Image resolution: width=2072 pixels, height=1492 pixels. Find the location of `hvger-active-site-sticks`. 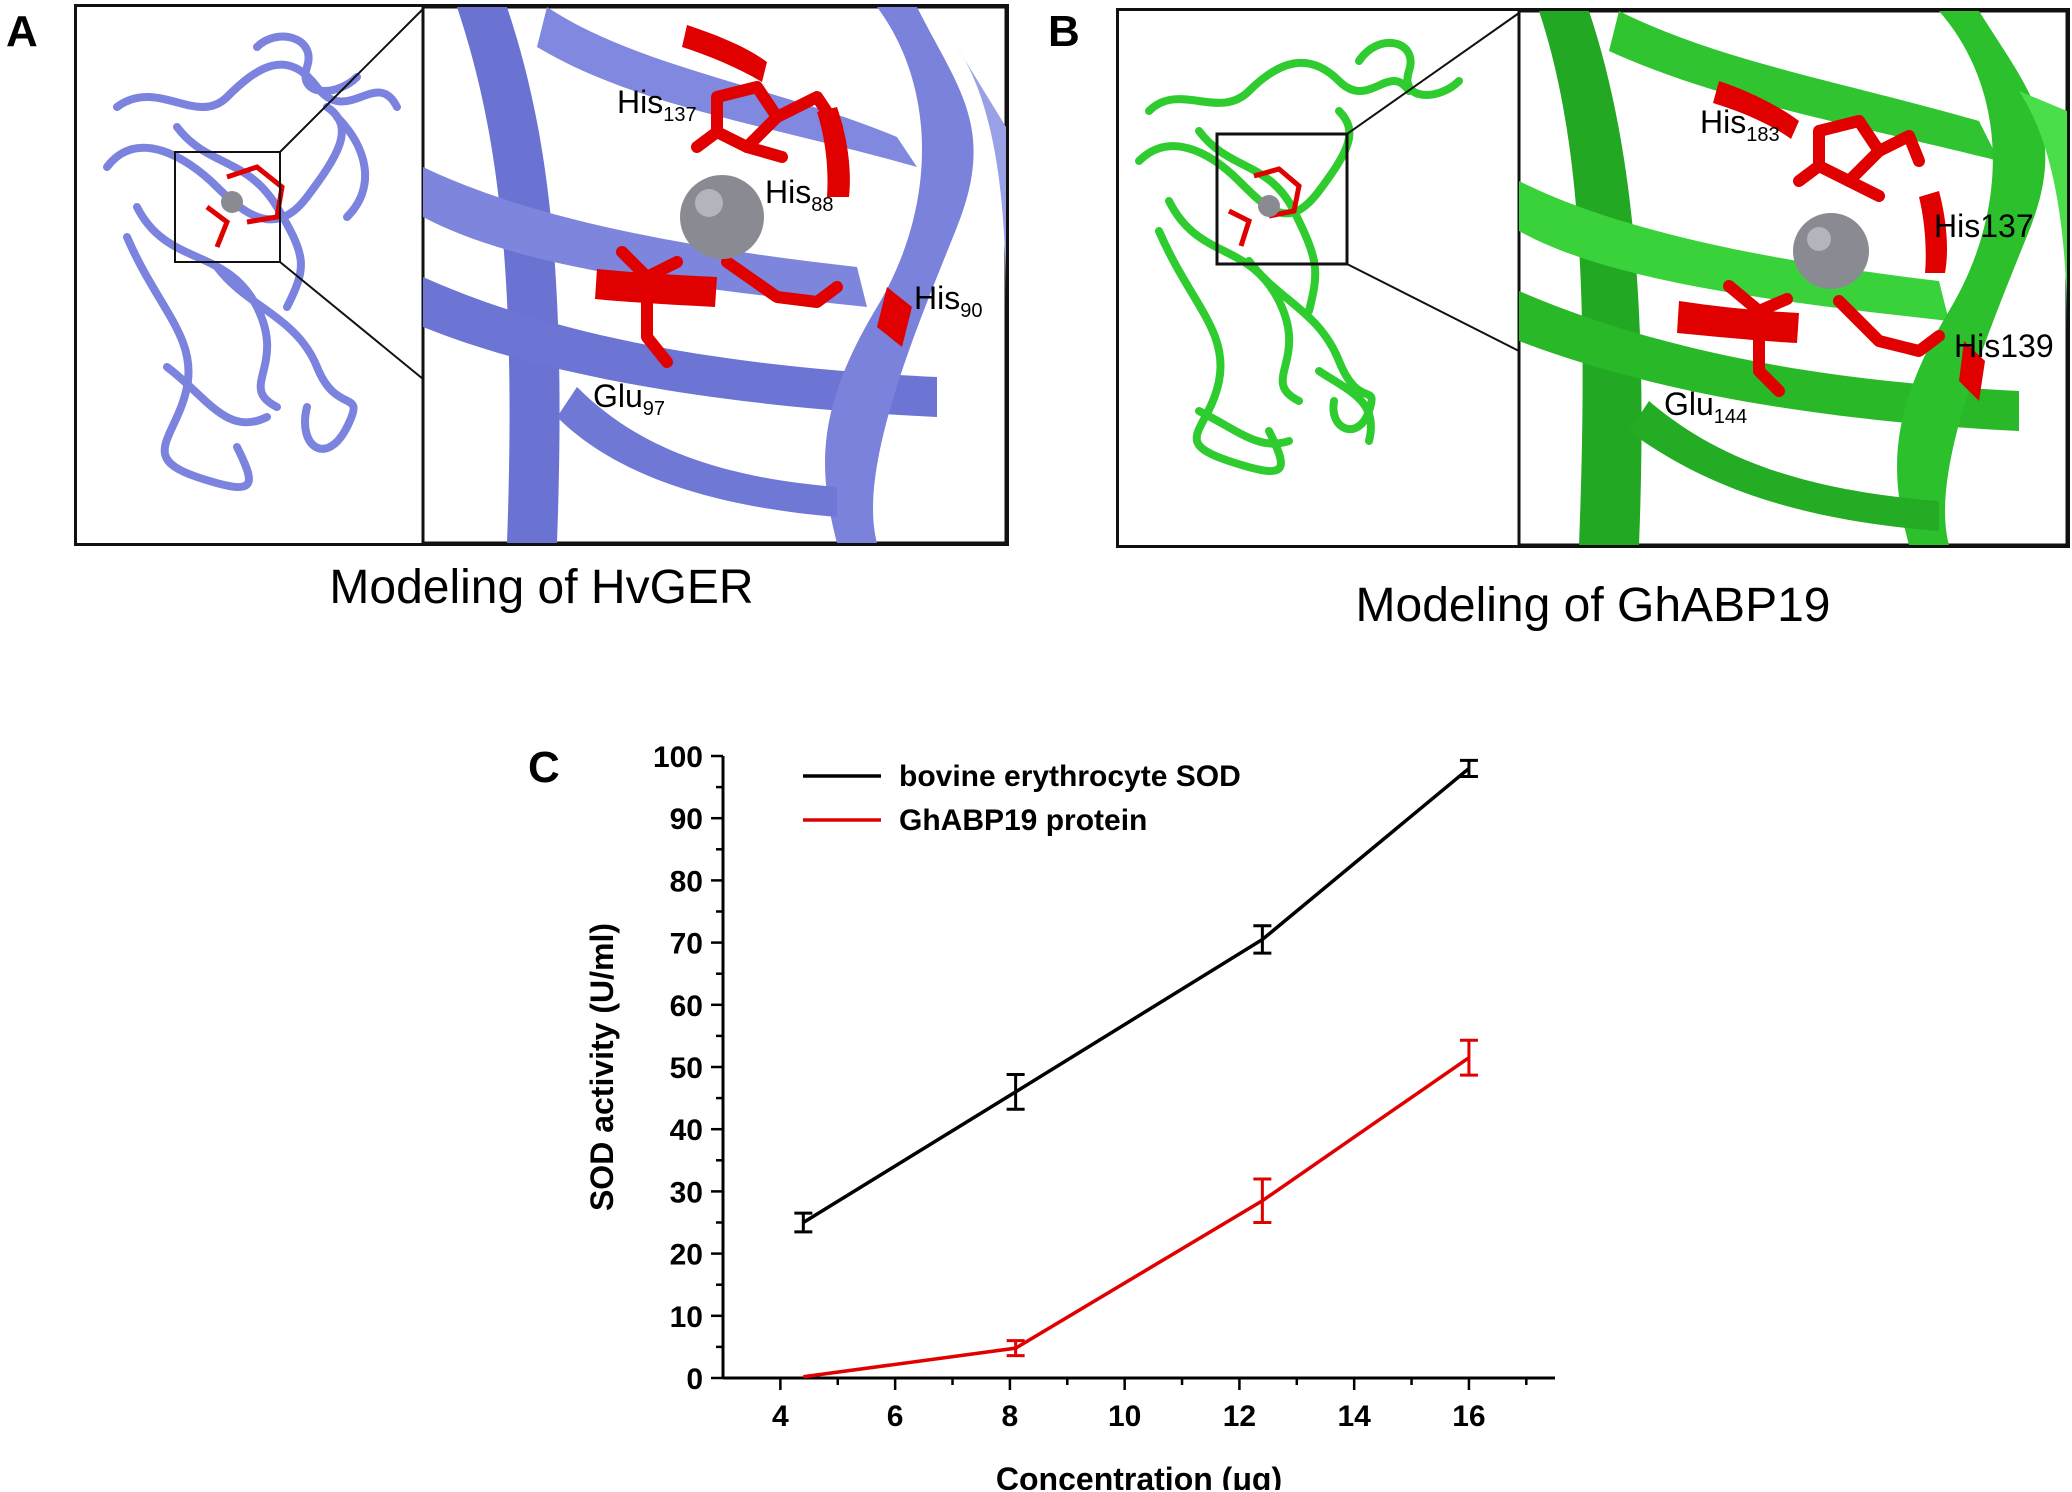

hvger-active-site-sticks is located at coordinates (729, 224).